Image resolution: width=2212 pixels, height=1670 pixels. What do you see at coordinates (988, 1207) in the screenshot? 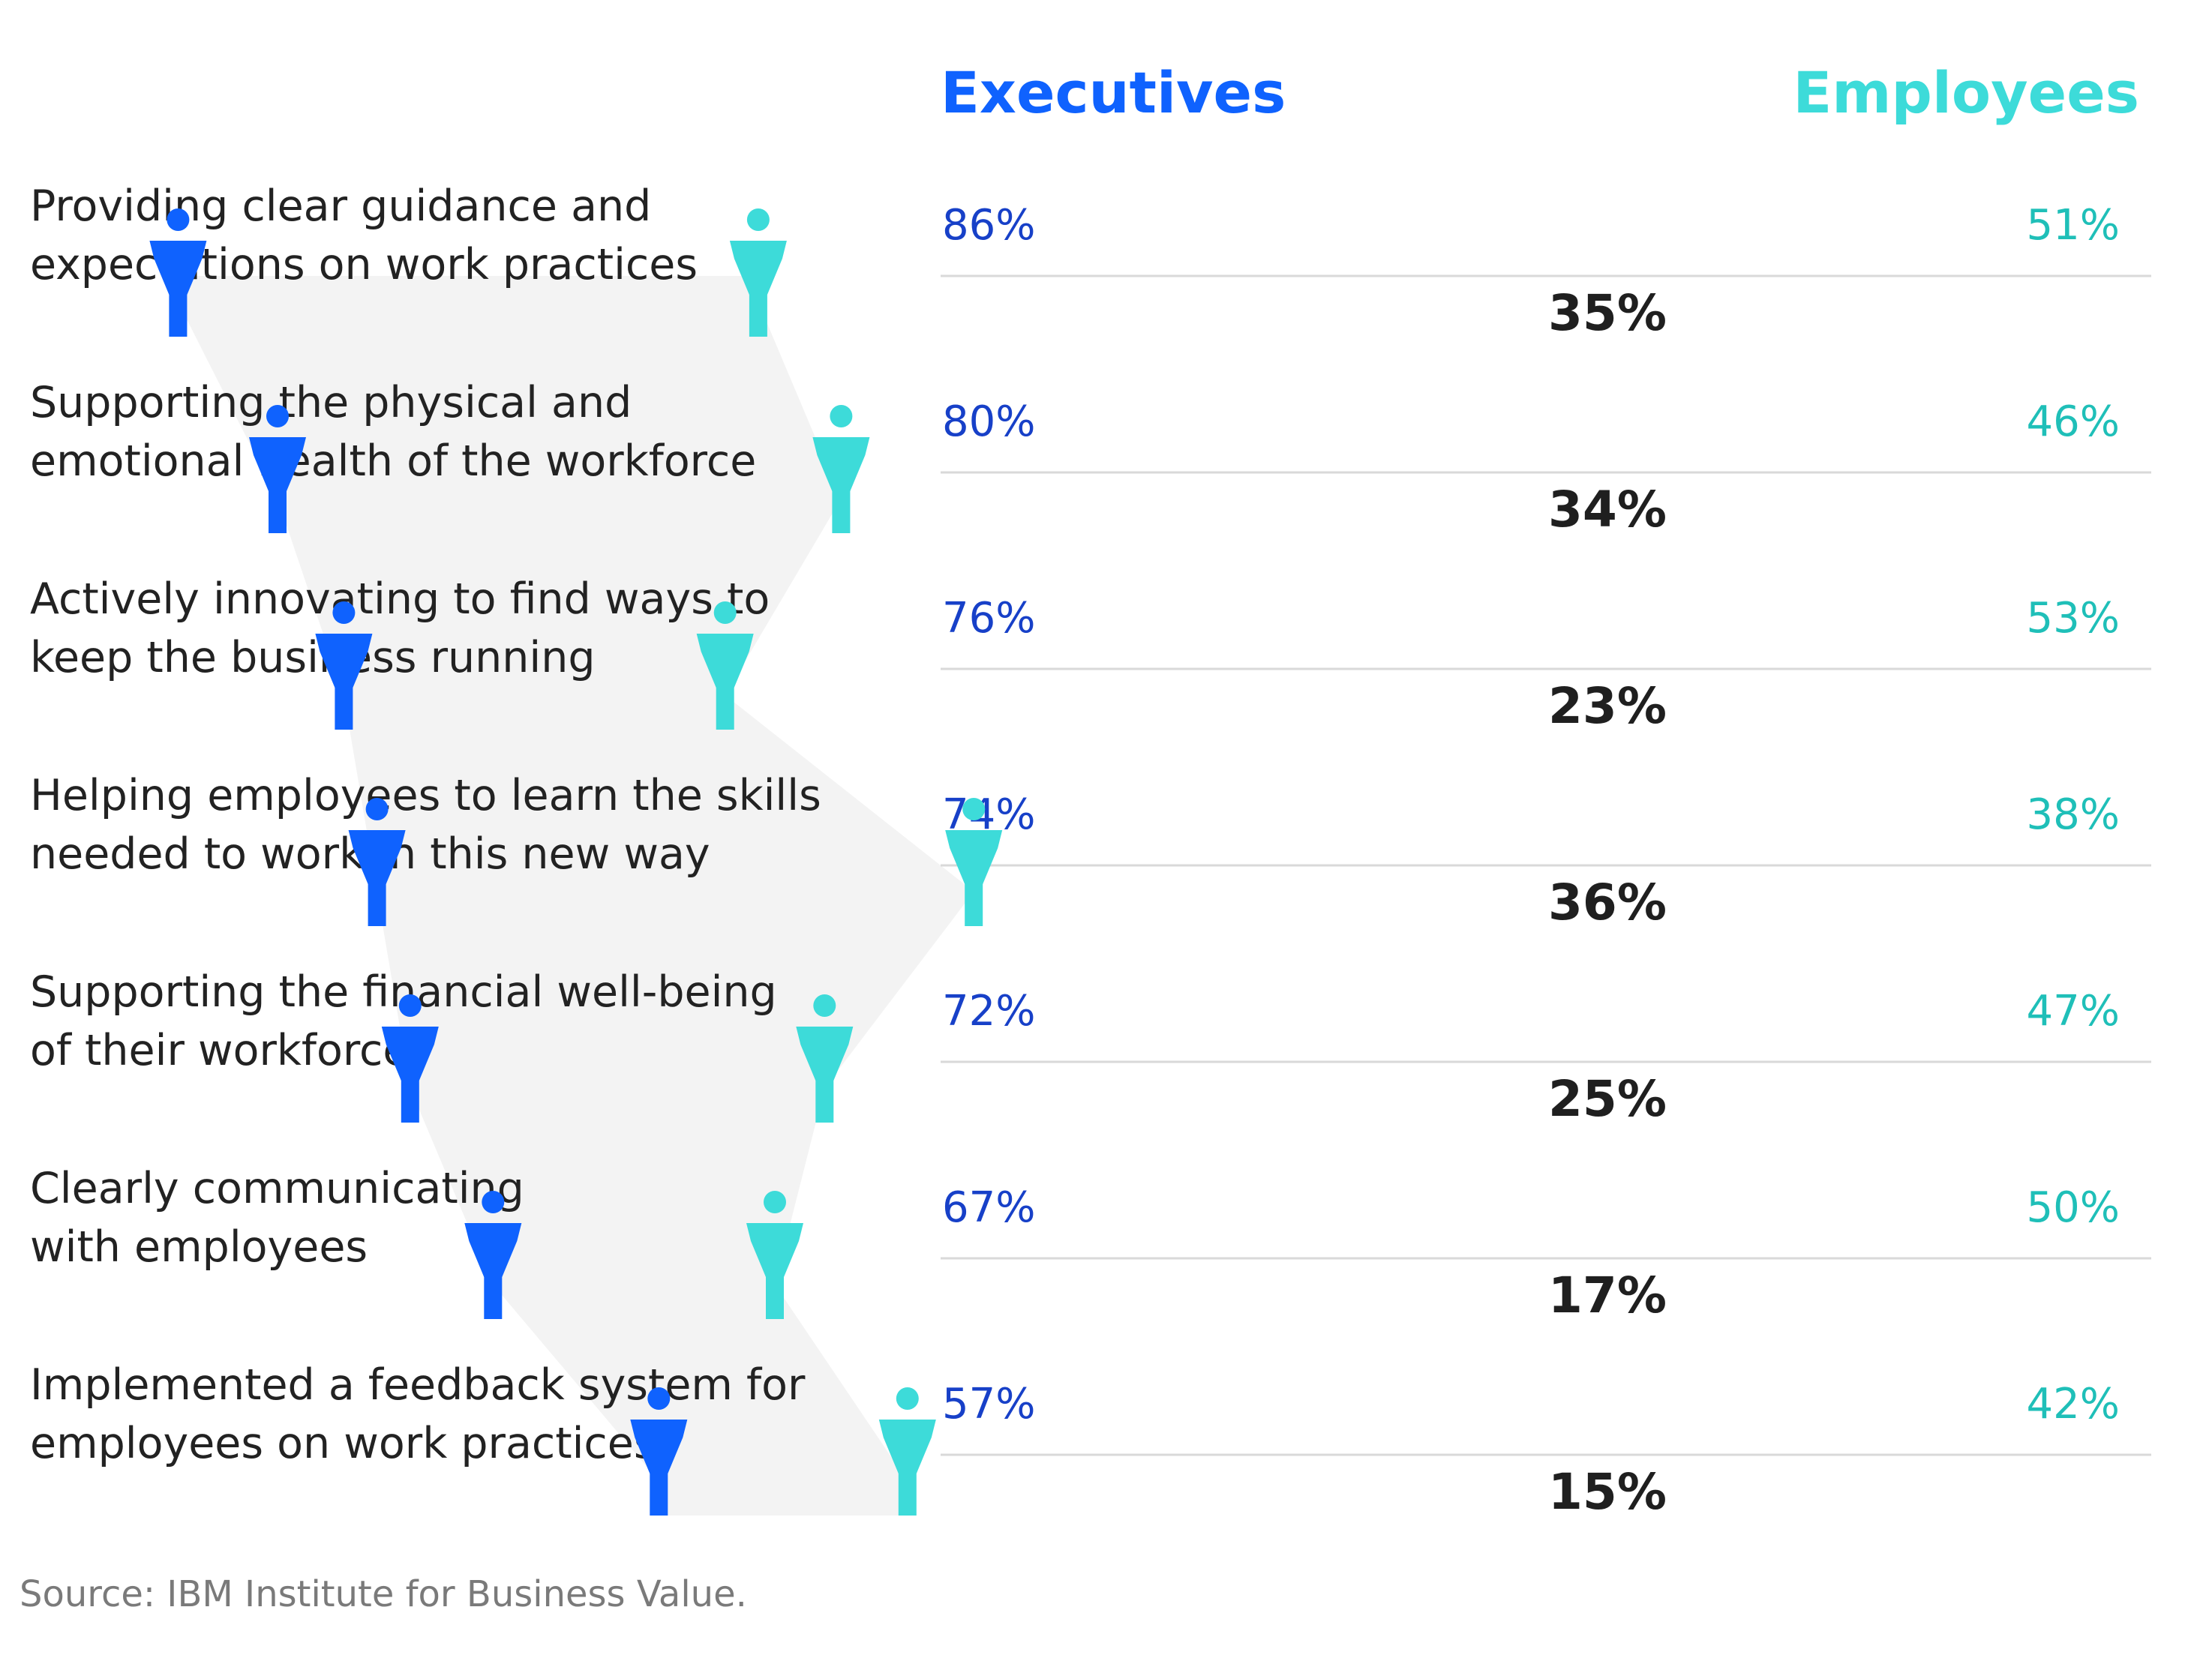
I see `executives-value-label: 67%` at bounding box center [988, 1207].